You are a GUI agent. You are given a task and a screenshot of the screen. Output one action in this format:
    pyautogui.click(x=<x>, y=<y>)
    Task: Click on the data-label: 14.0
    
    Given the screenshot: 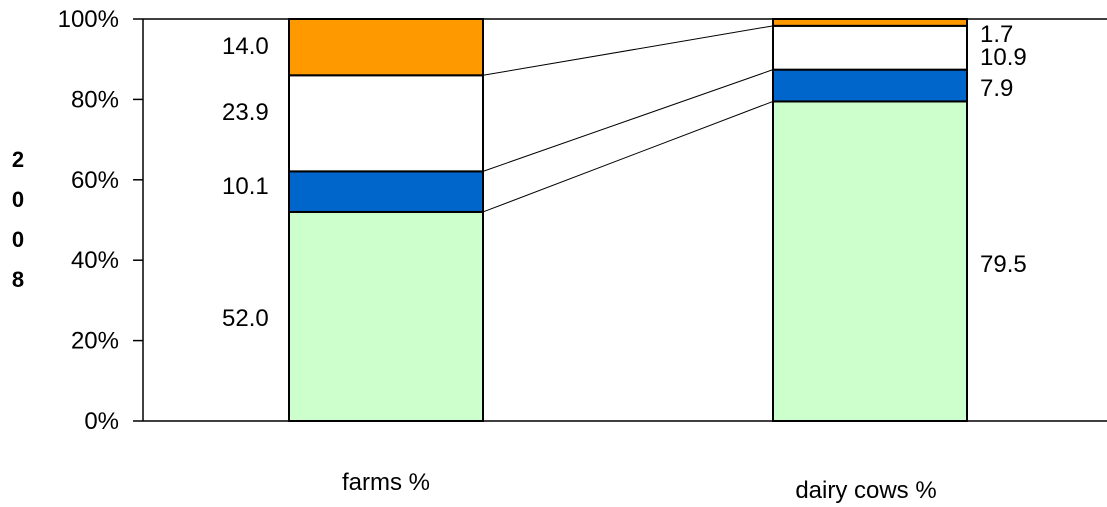 What is the action you would take?
    pyautogui.click(x=245, y=46)
    